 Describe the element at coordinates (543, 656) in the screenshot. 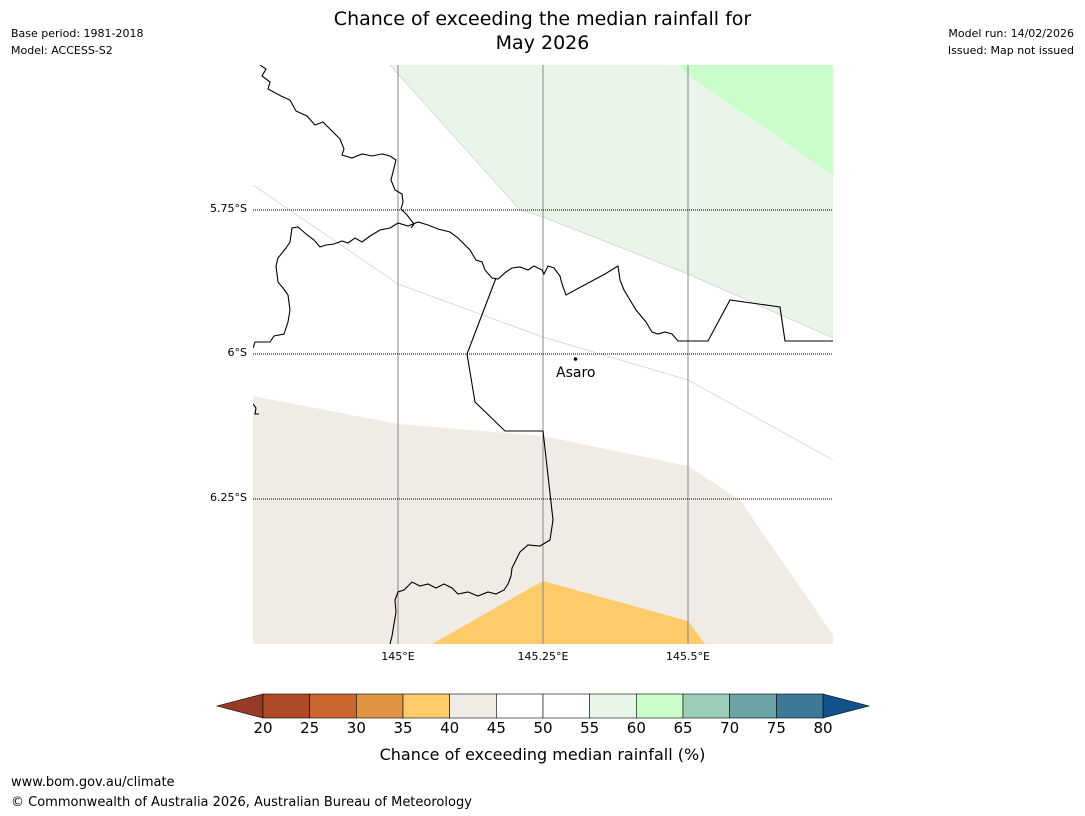

I see `lon-label-145-25e: 145.25°E` at that location.